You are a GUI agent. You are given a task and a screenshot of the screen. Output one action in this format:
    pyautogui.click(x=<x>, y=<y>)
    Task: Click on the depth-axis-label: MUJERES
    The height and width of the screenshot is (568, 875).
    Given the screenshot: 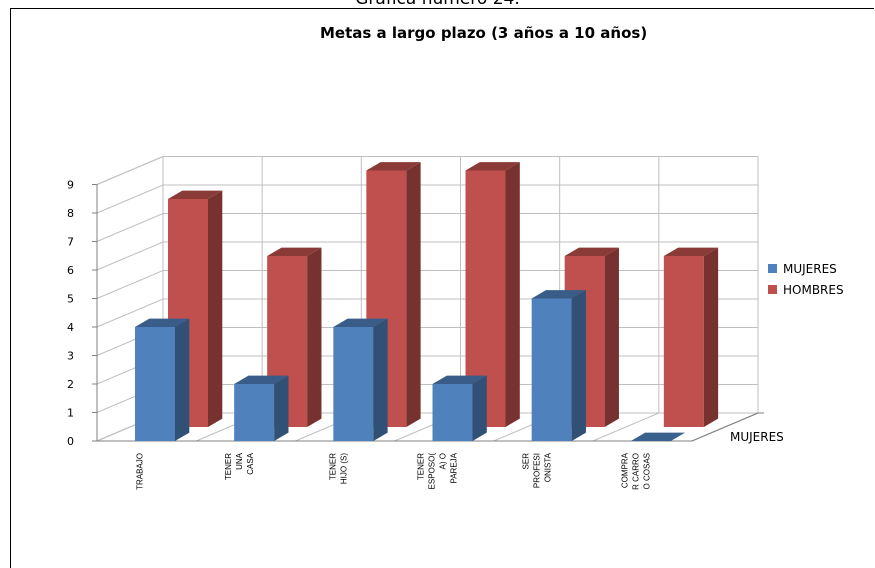 What is the action you would take?
    pyautogui.click(x=757, y=437)
    